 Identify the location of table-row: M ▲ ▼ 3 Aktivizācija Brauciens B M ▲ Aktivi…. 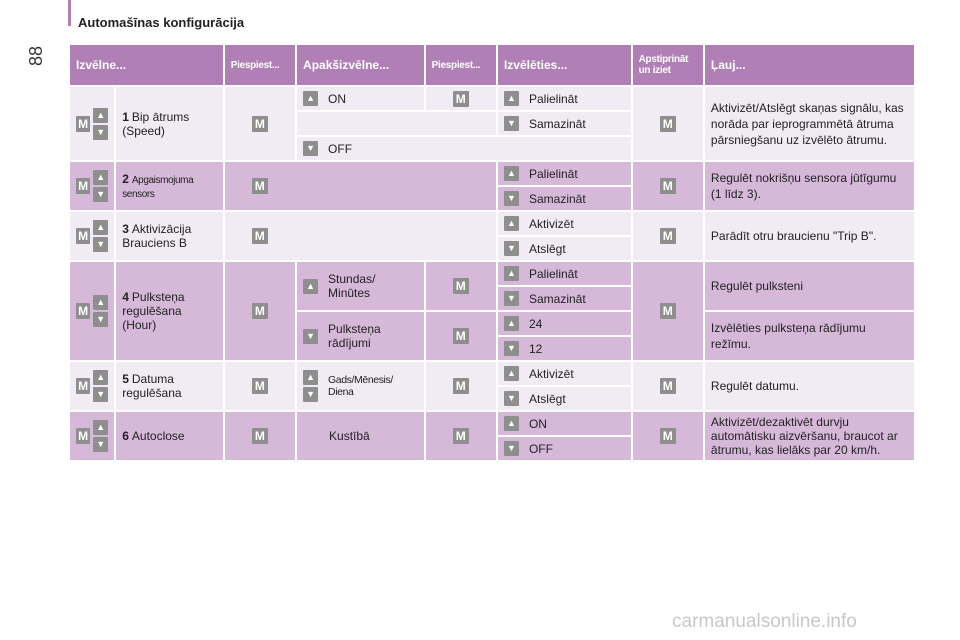
(492, 237).